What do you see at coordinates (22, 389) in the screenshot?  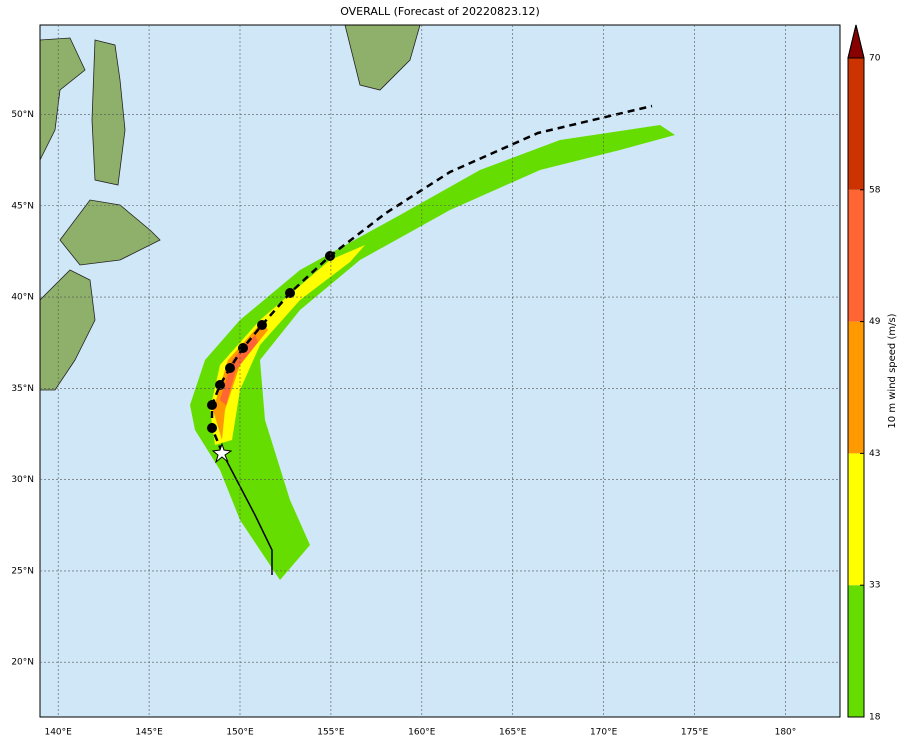 I see `y-tick-label: 35°N` at bounding box center [22, 389].